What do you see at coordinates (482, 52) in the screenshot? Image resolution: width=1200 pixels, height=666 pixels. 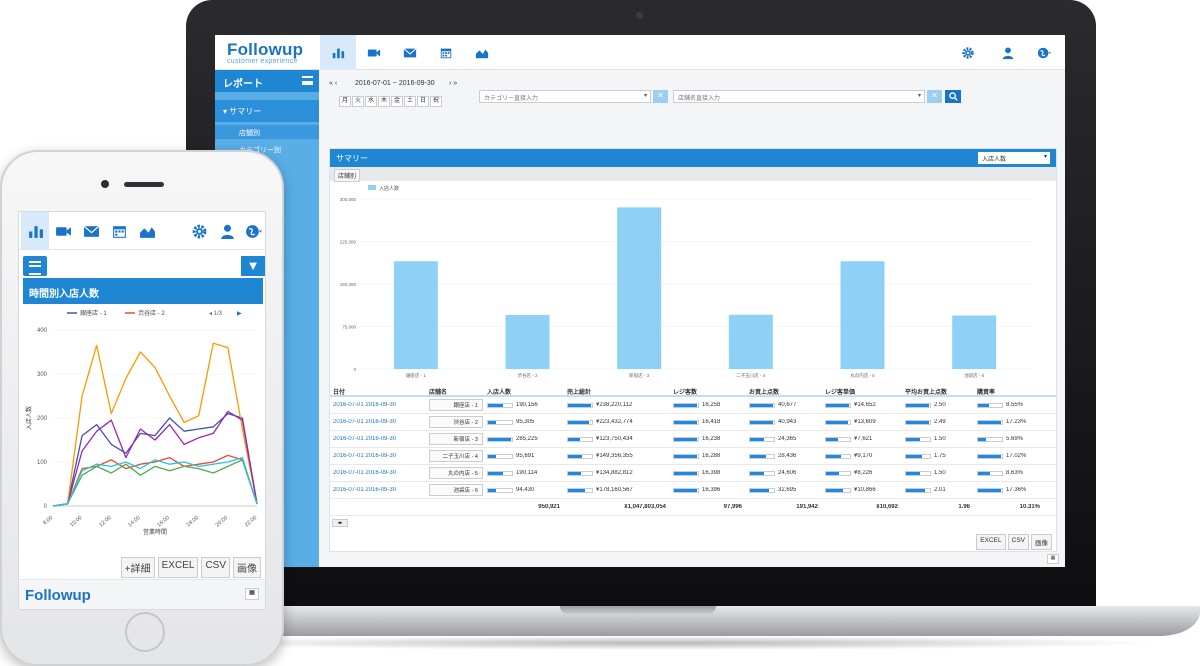 I see `nav-area-chart-tab` at bounding box center [482, 52].